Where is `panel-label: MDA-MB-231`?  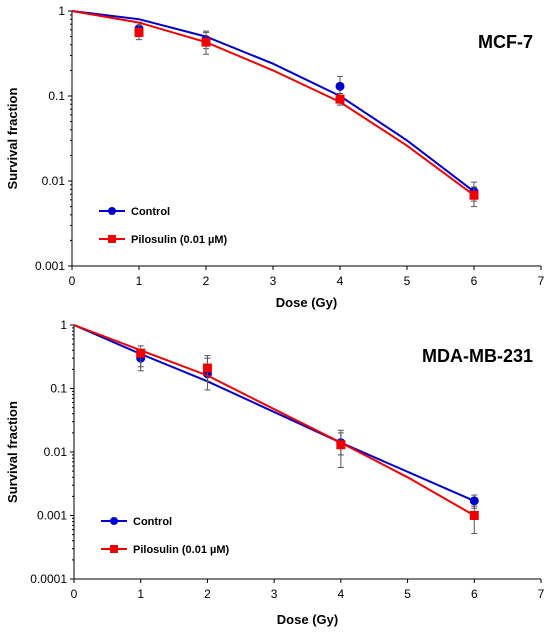 panel-label: MDA-MB-231 is located at coordinates (477, 356).